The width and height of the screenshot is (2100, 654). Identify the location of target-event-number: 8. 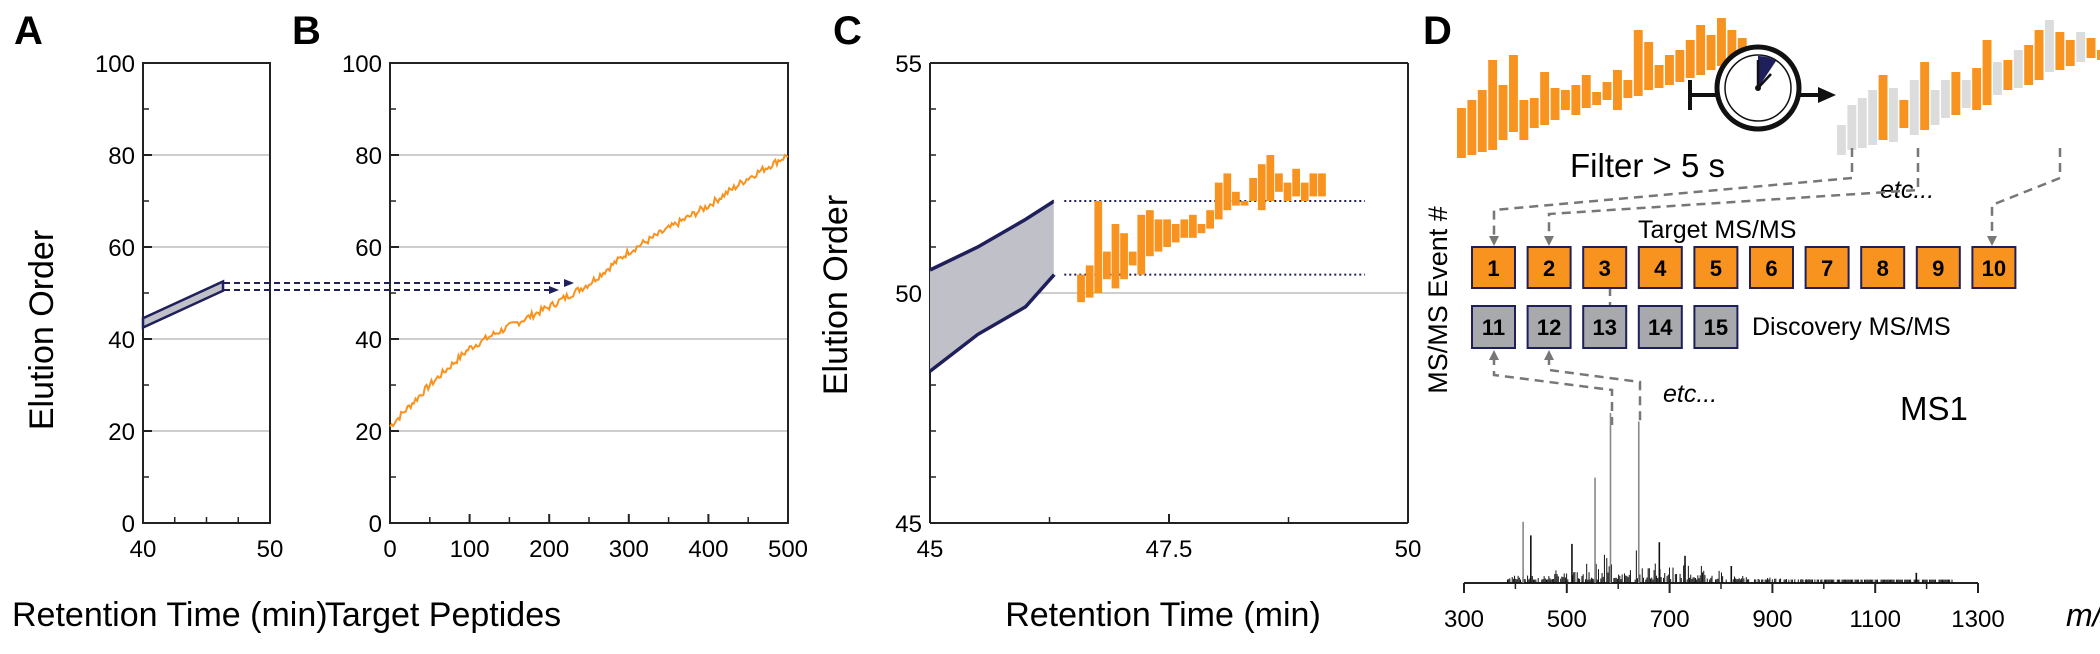
(1883, 268).